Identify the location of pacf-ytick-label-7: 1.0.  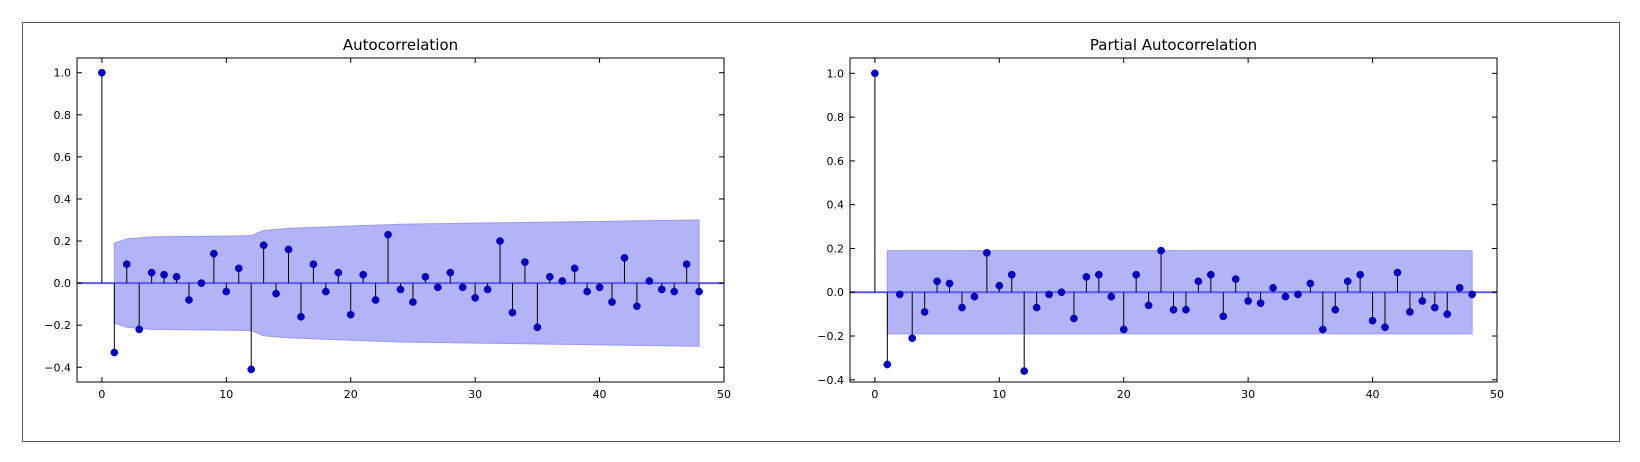
(836, 73).